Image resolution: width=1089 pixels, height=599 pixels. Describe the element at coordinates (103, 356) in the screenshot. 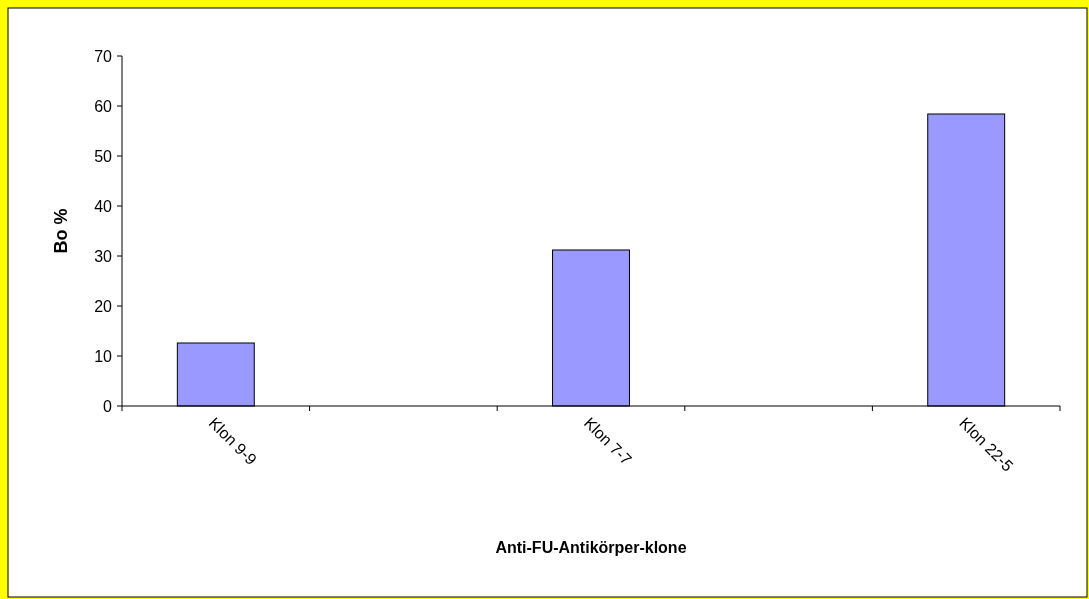

I see `y-tick-label: 10` at that location.